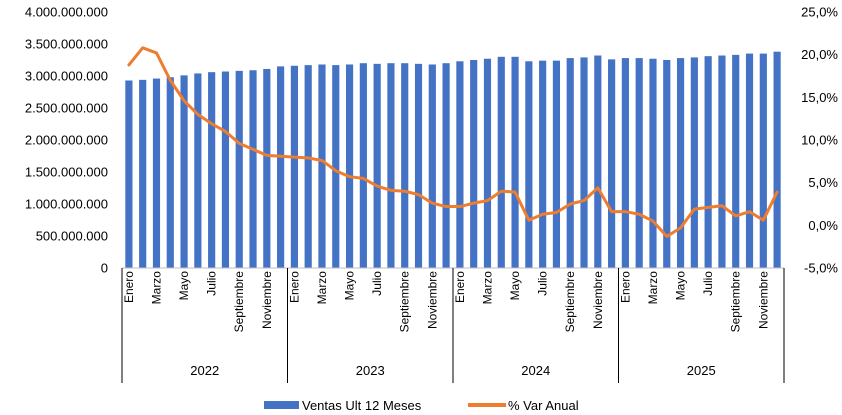  Describe the element at coordinates (66, 76) in the screenshot. I see `y-left-tick-label: 3.000.000.000` at that location.